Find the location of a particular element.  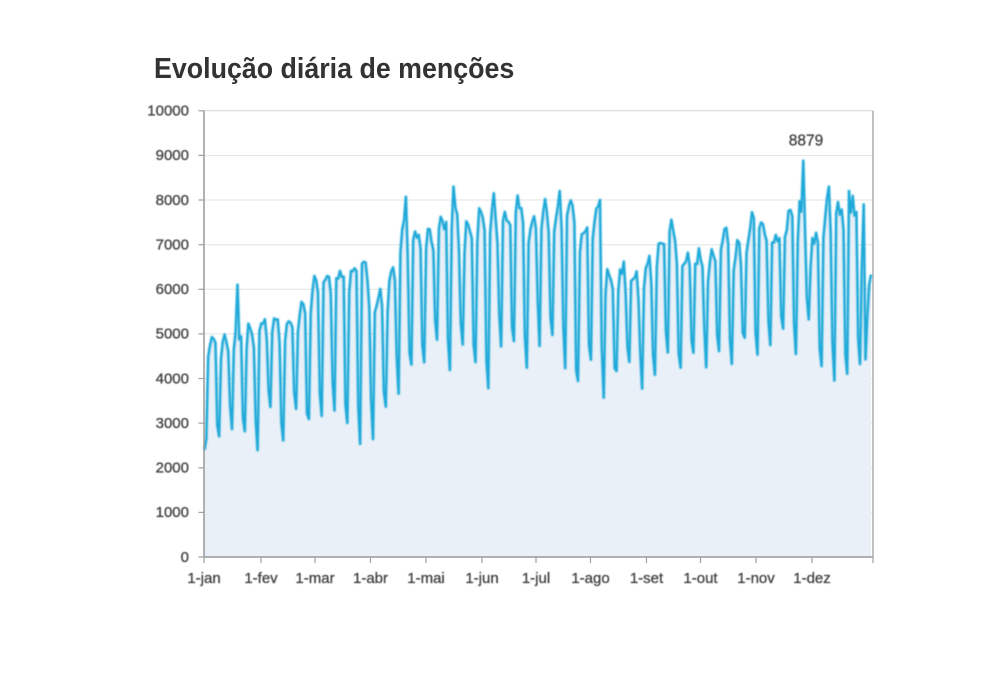

svg-text: 8000 is located at coordinates (172, 200).